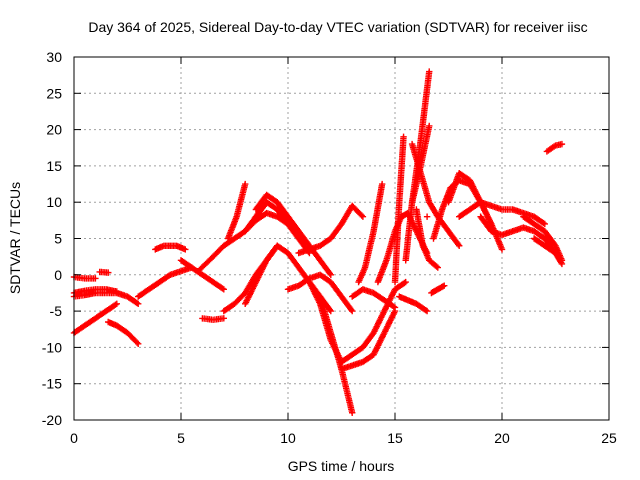 The height and width of the screenshot is (480, 640). Describe the element at coordinates (52, 420) in the screenshot. I see `y-tick-label: -20` at that location.